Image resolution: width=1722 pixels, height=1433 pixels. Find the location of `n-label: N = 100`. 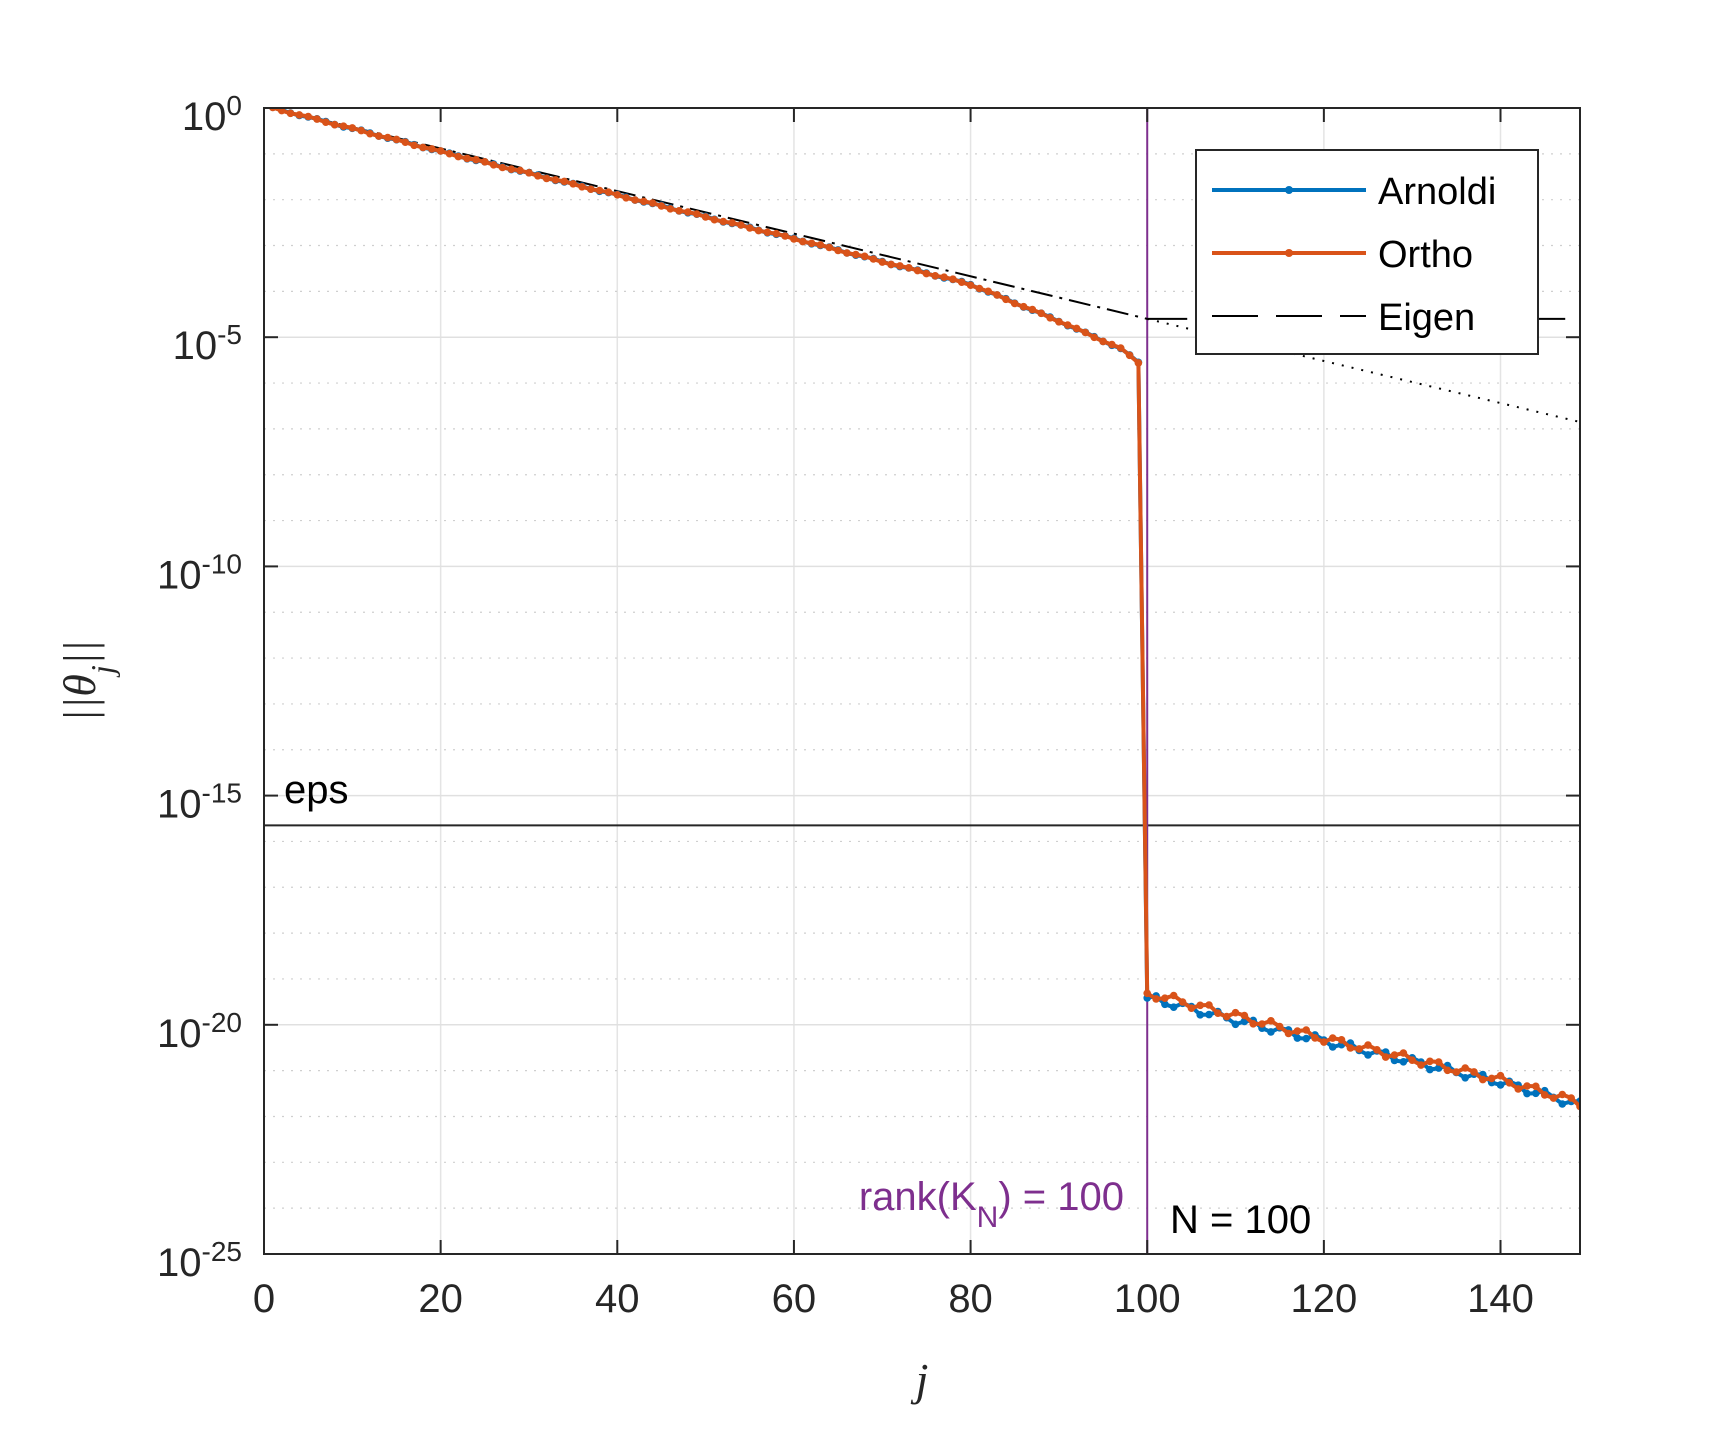

n-label: N = 100 is located at coordinates (1240, 1220).